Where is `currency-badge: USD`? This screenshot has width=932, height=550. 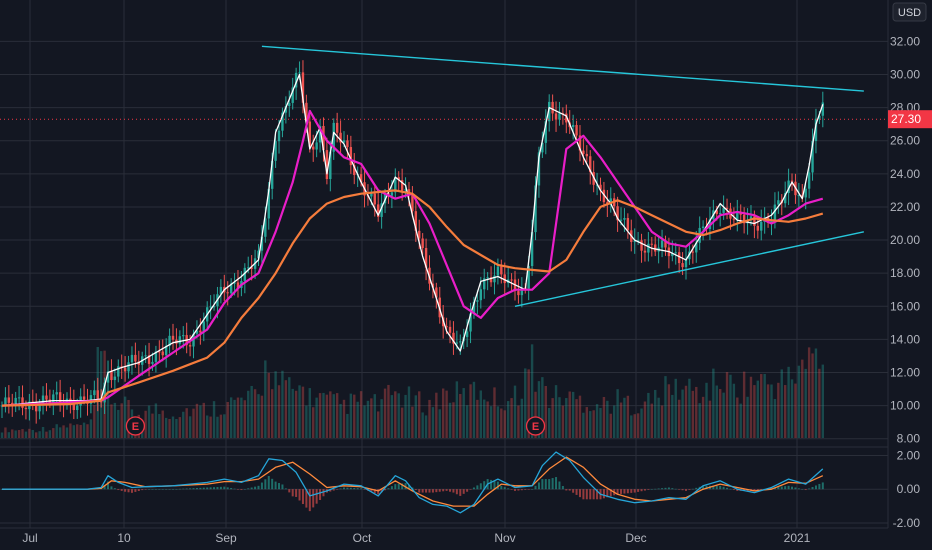
currency-badge: USD is located at coordinates (909, 12).